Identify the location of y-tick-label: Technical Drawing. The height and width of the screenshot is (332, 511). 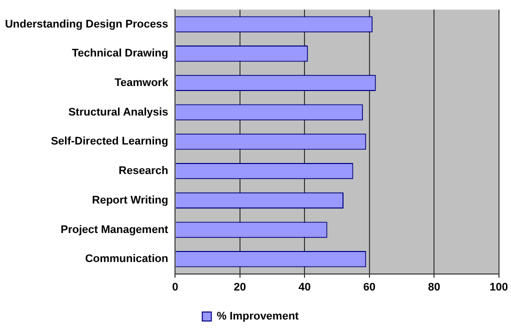
(120, 54).